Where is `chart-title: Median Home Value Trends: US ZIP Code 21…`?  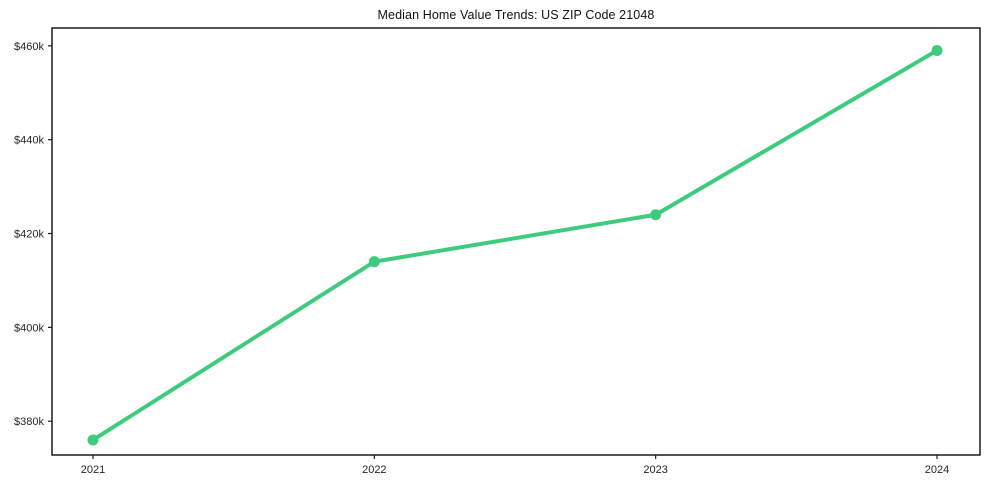
chart-title: Median Home Value Trends: US ZIP Code 21… is located at coordinates (516, 15).